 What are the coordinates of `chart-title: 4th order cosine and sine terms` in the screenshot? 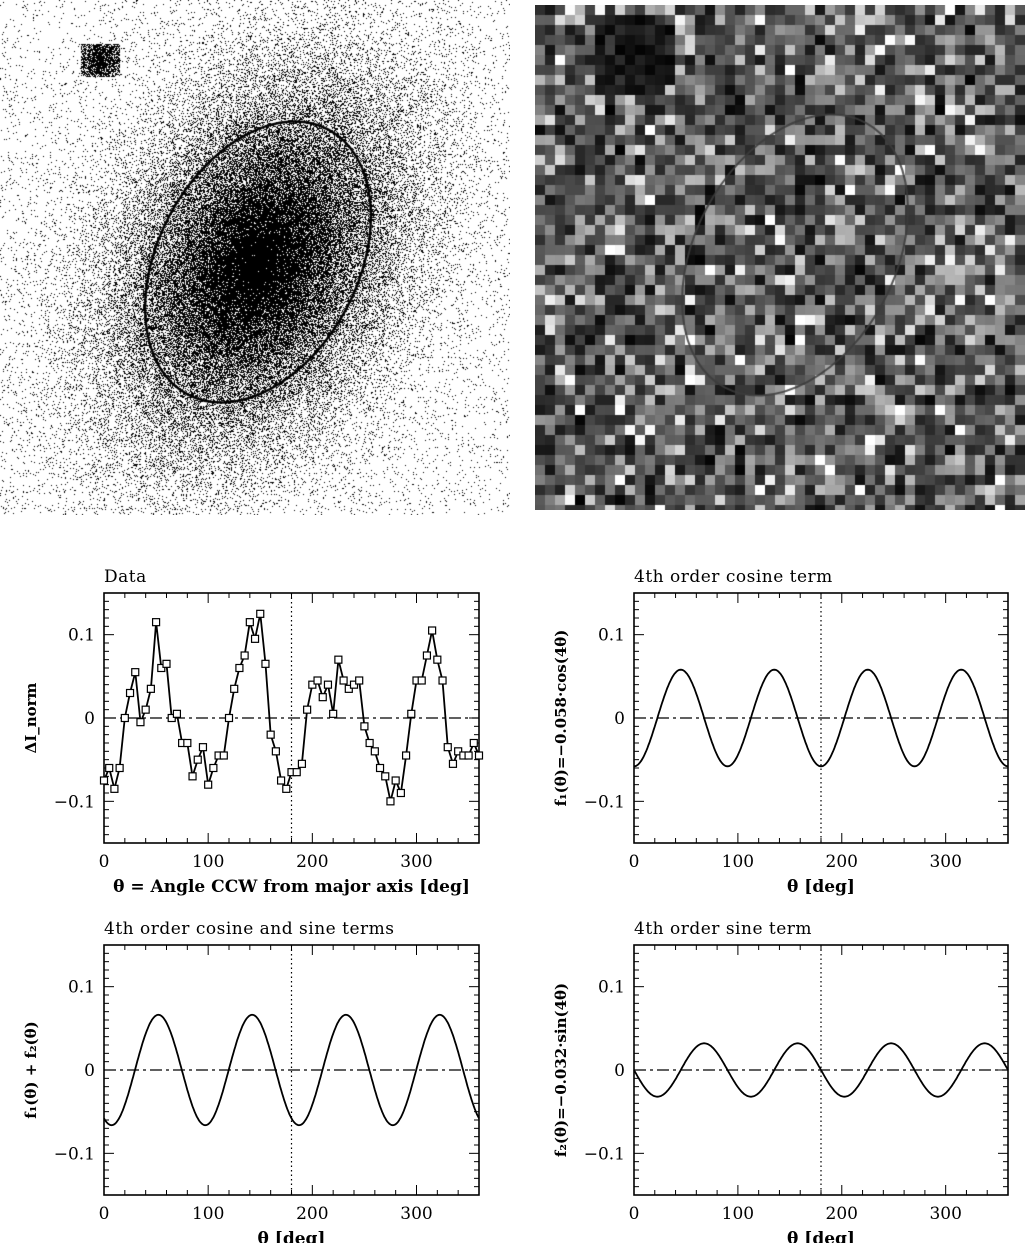 It's located at (249, 929).